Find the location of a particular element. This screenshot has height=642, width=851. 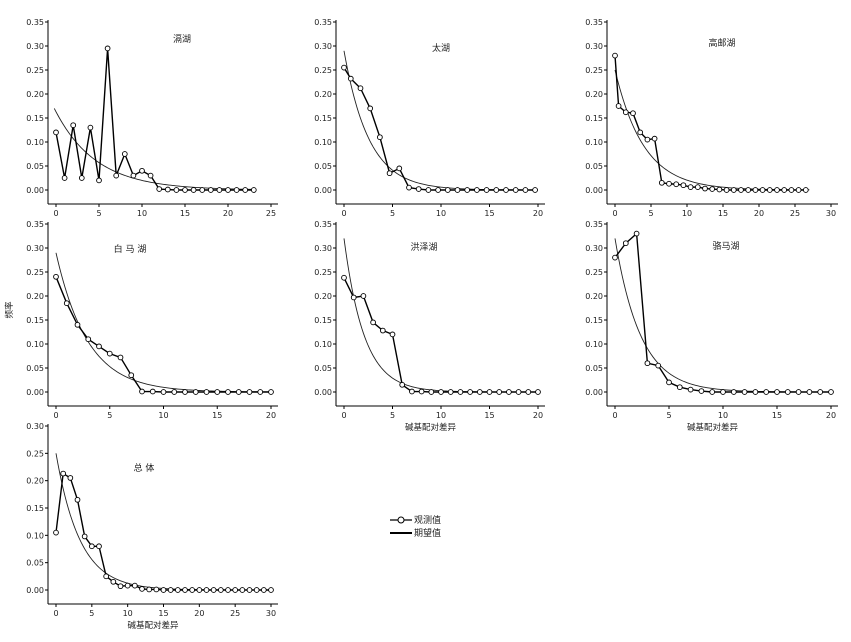

panel-title: 滆湖 is located at coordinates (182, 39).